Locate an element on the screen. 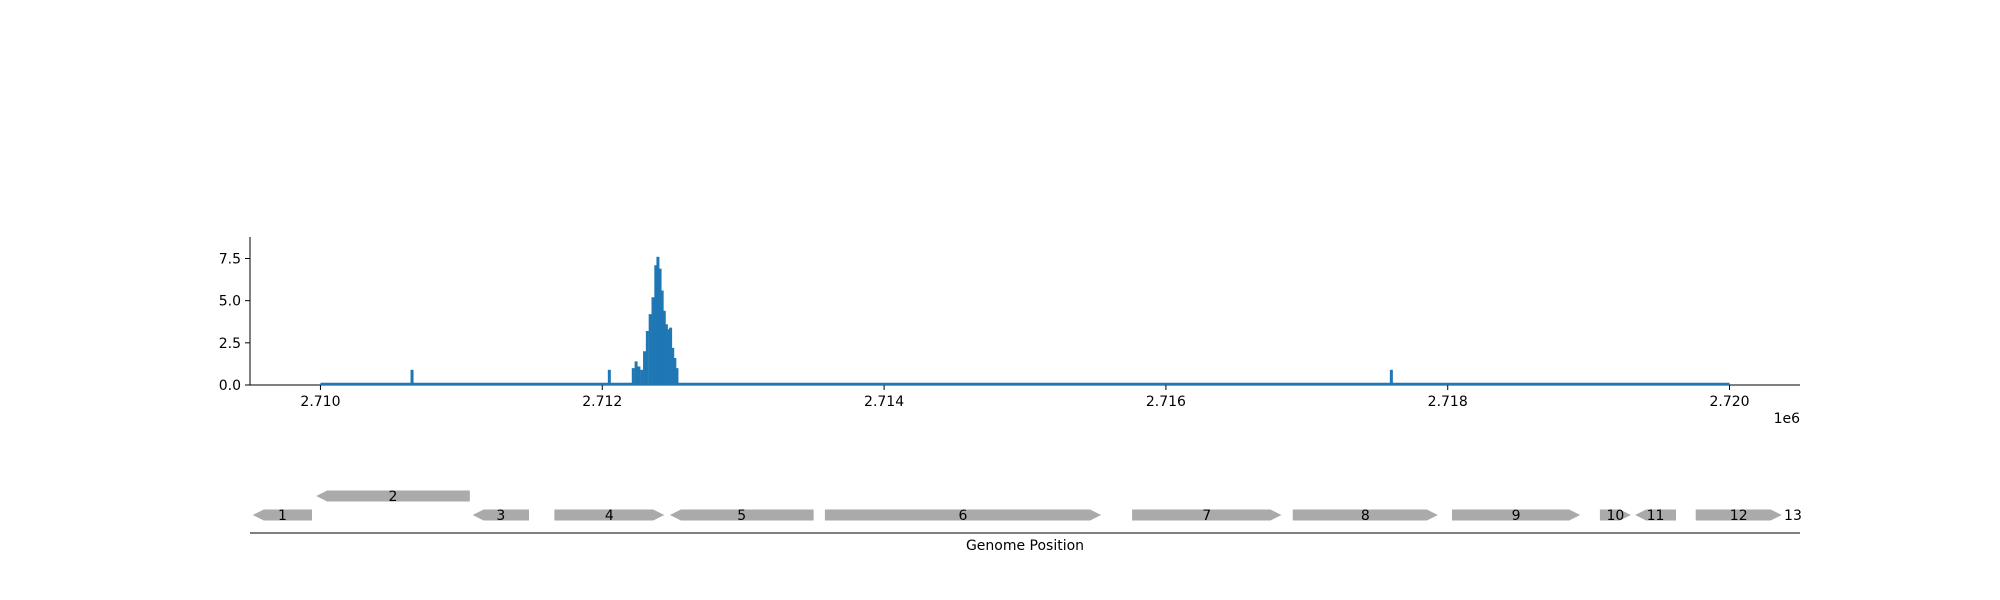  gene-track: 123 4 5 6 7 8 9 10 11 12 13 Genome Position is located at coordinates (1026, 521).